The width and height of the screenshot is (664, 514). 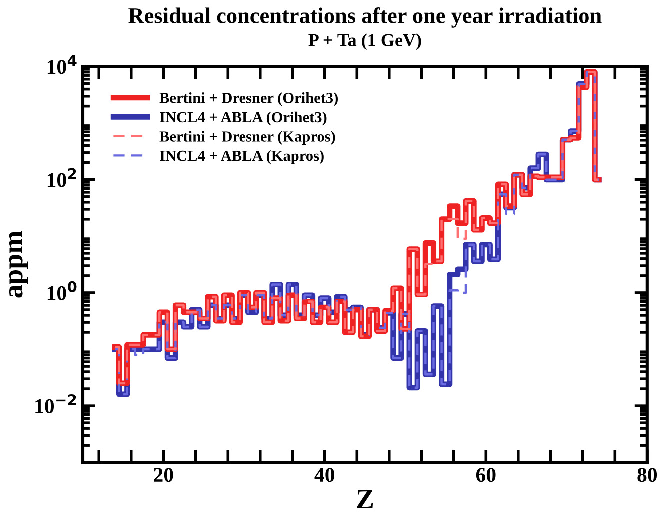 What do you see at coordinates (648, 475) in the screenshot?
I see `x-tick-label: 80` at bounding box center [648, 475].